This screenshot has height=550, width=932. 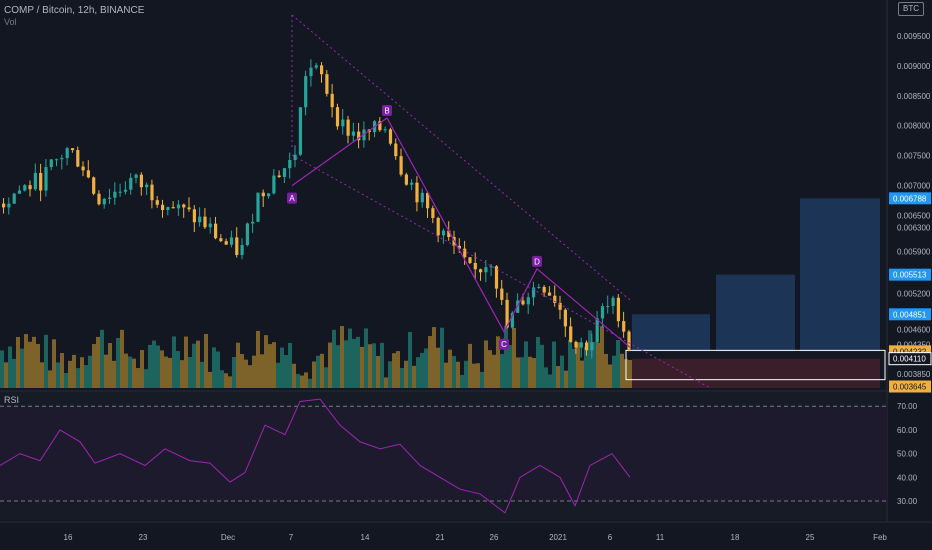 I want to click on projection-zones, so click(x=756, y=275).